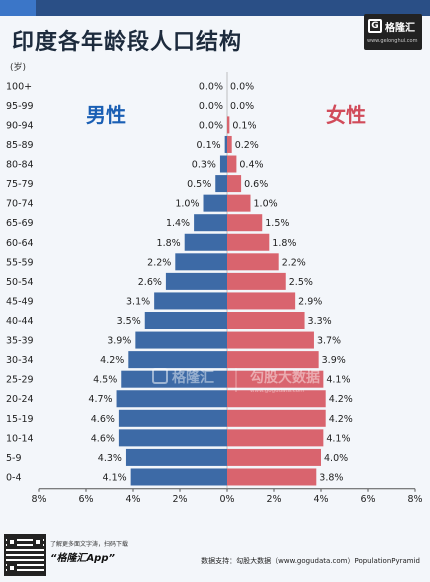 This screenshot has height=582, width=430. Describe the element at coordinates (38, 499) in the screenshot. I see `x-tick-label: 8%` at that location.